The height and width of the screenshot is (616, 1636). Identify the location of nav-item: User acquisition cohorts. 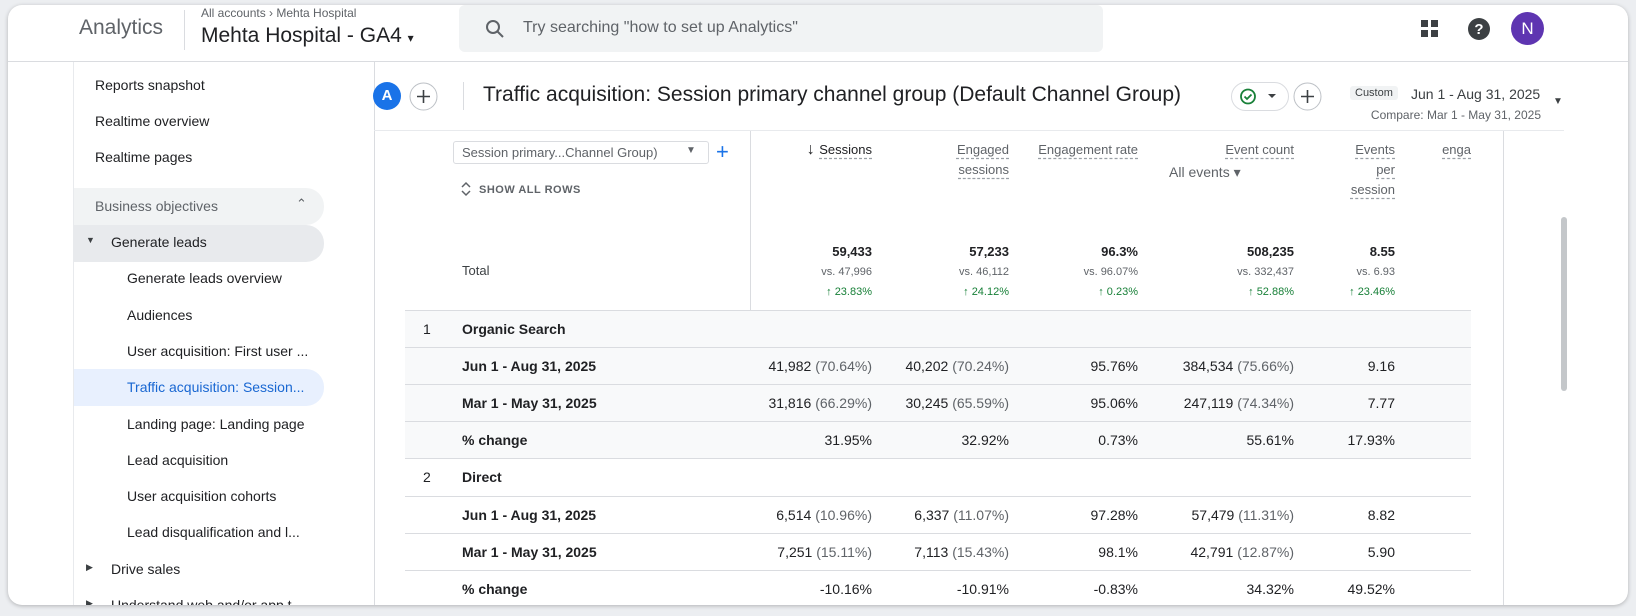
(202, 496).